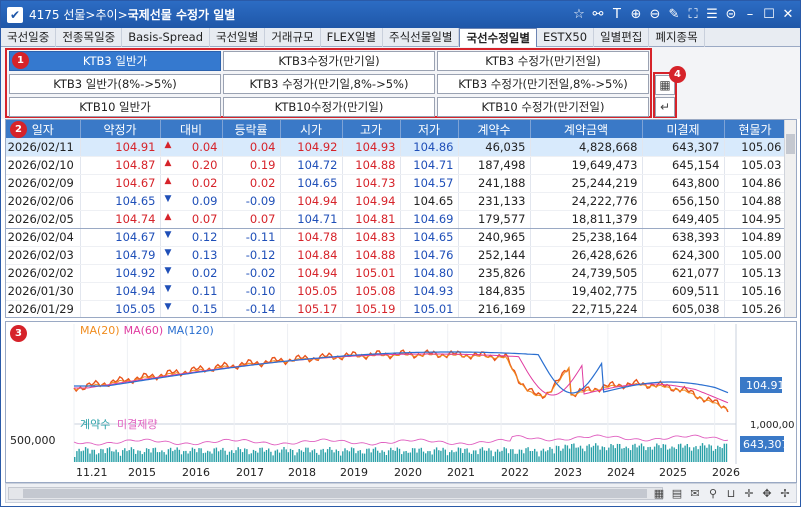 The image size is (801, 507). I want to click on menu-icon: ☰, so click(712, 14).